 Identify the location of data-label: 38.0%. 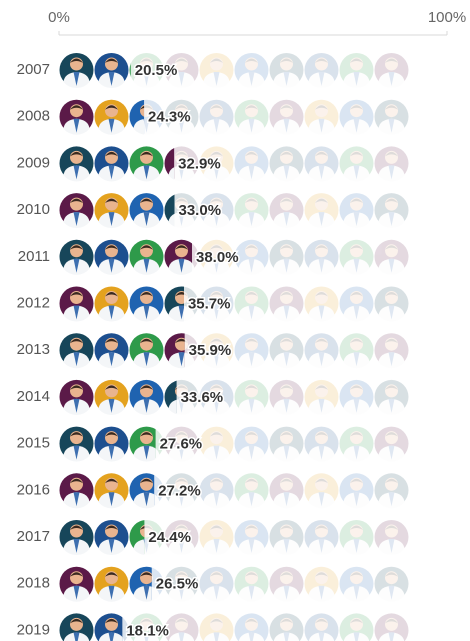
(217, 257).